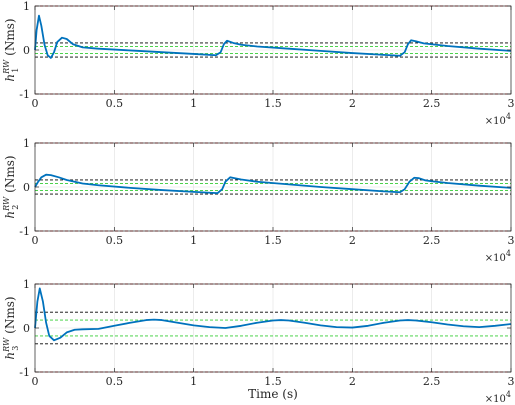  I want to click on y-axis-label: hRW1 (Nms), so click(11, 49).